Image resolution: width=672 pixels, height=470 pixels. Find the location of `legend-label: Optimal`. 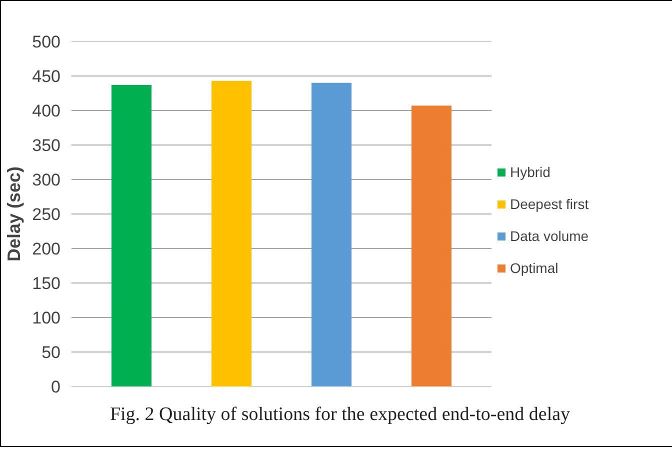

legend-label: Optimal is located at coordinates (534, 268).